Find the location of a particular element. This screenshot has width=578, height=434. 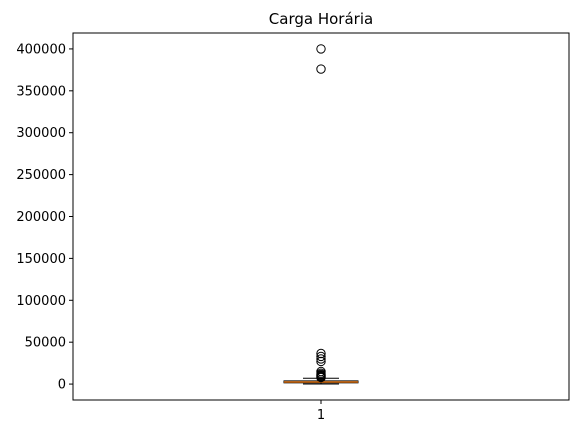

y-tick-label: 100000 is located at coordinates (41, 301).